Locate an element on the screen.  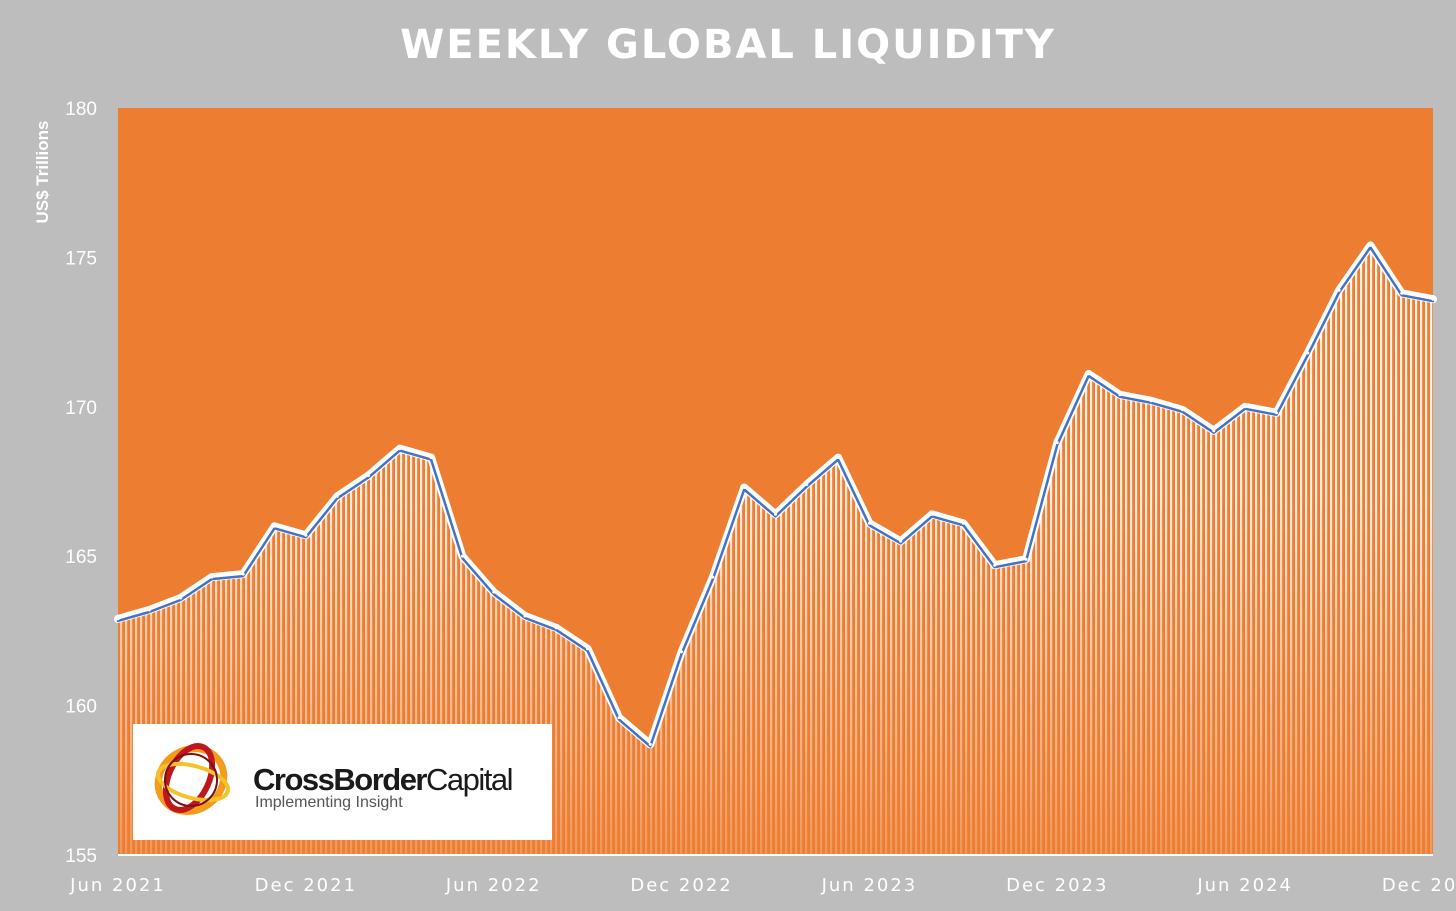
globe-swirl-icon is located at coordinates (192, 779).